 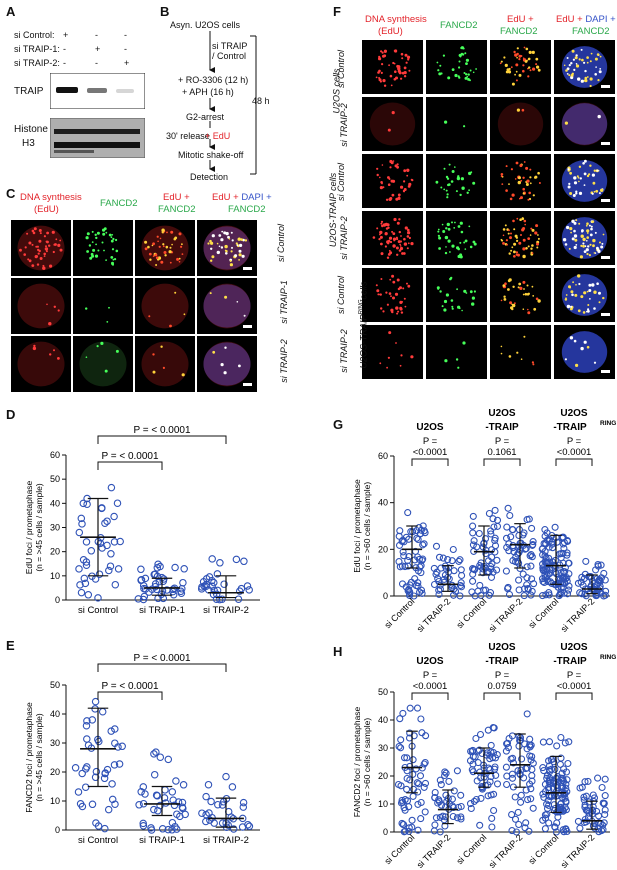 I want to click on western-blot-histone, so click(x=97, y=138).